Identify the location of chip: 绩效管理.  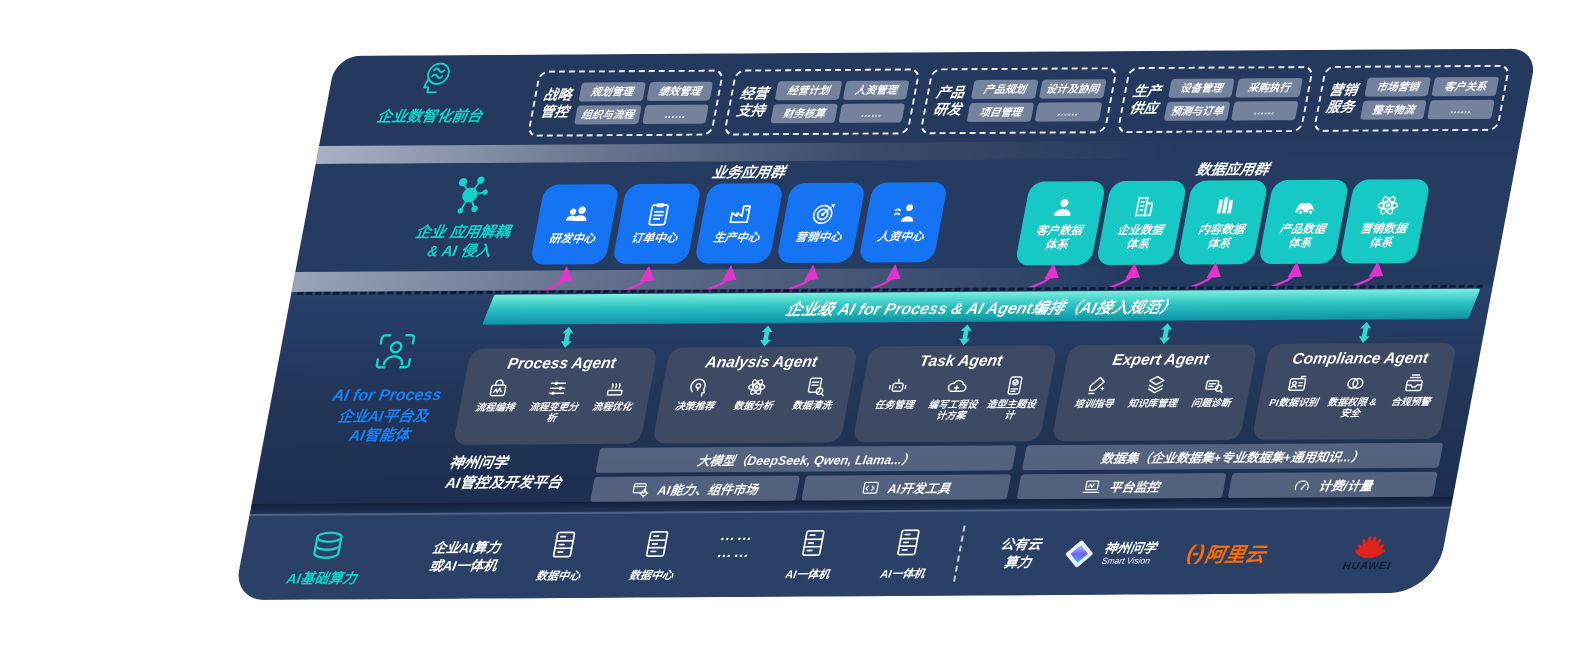
(680, 91).